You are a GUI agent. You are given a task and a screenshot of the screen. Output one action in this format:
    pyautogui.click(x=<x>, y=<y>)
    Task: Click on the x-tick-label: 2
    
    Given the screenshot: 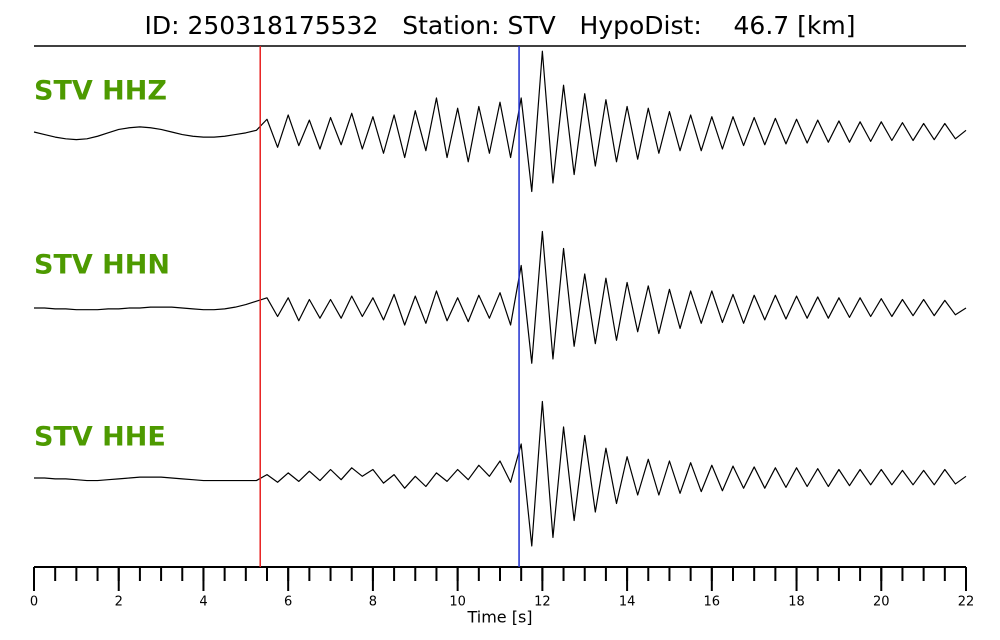 What is the action you would take?
    pyautogui.click(x=119, y=602)
    